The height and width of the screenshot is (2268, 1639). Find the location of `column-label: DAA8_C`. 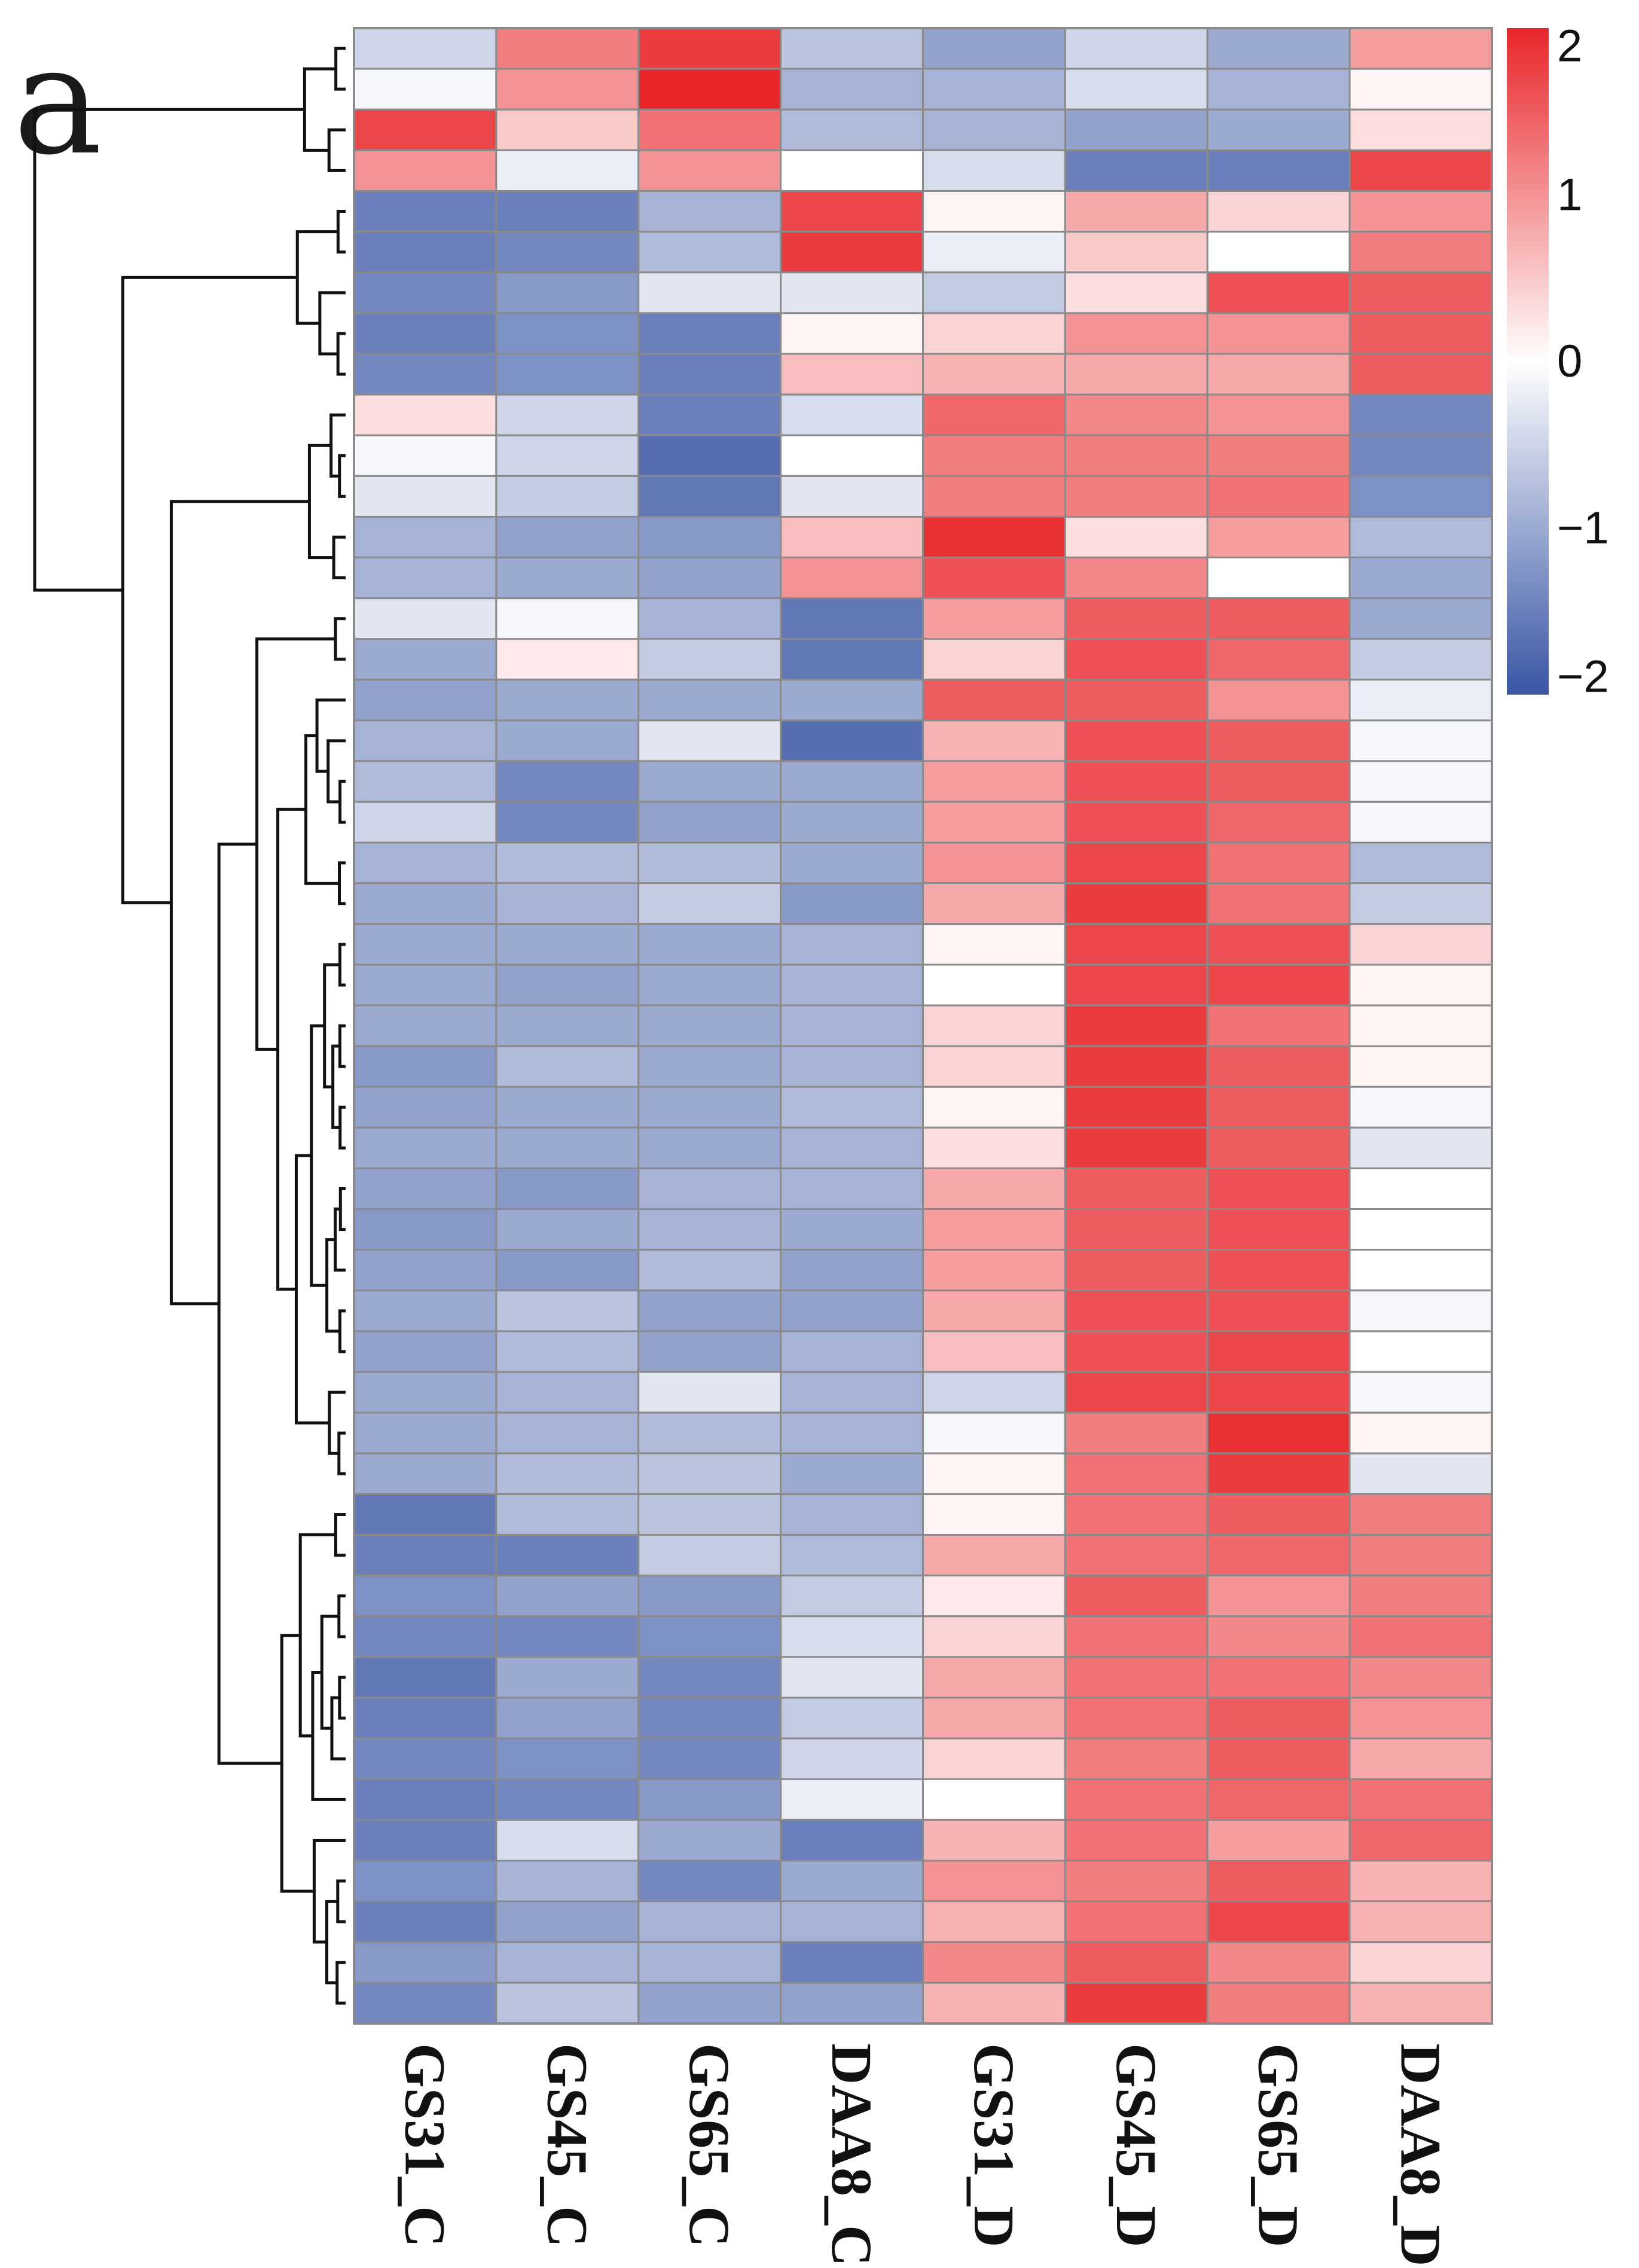

column-label: DAA8_C is located at coordinates (852, 2154).